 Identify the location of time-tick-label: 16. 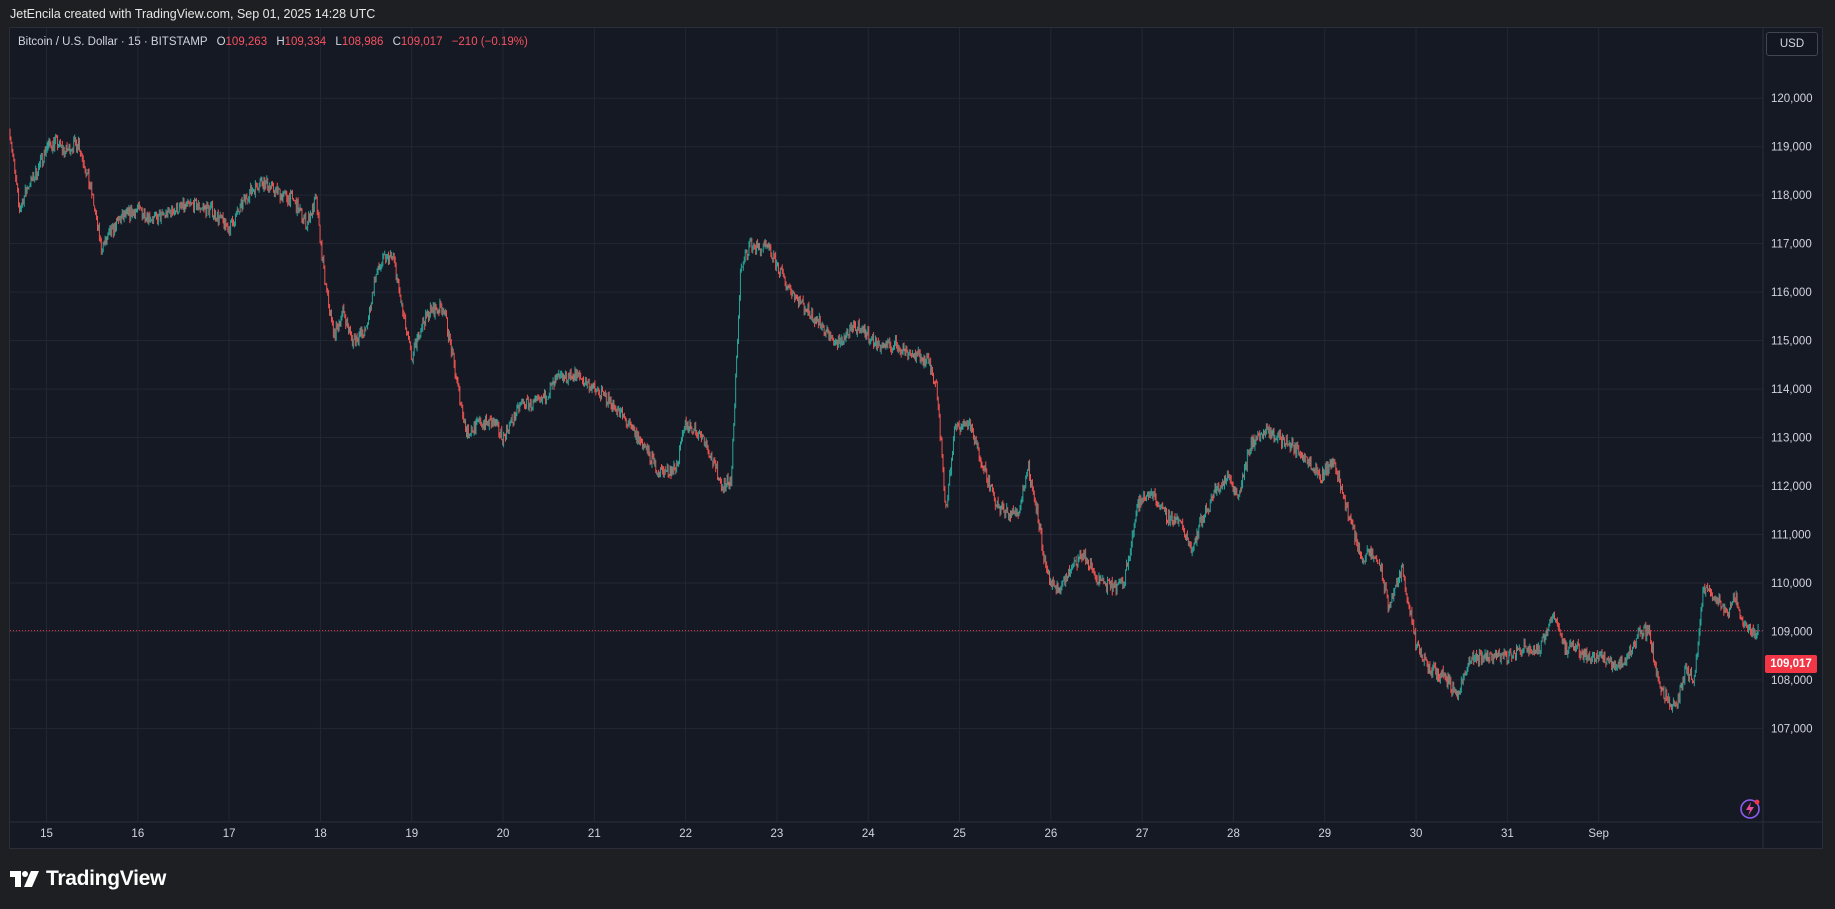
(137, 834).